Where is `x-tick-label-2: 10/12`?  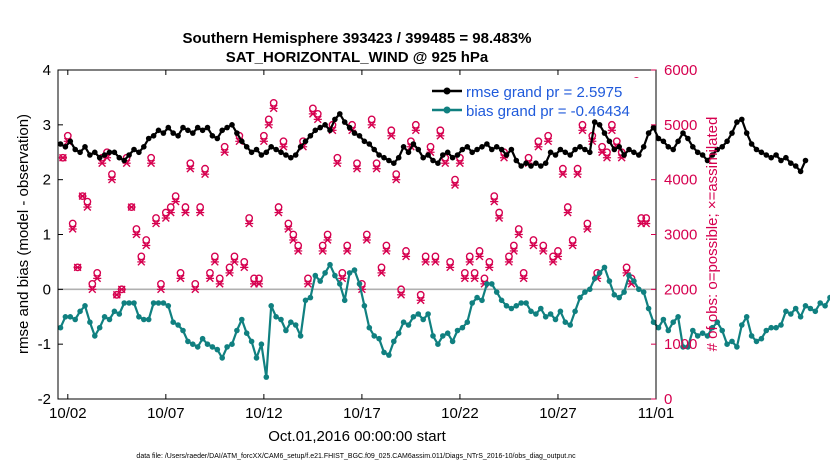 x-tick-label-2: 10/12 is located at coordinates (264, 413).